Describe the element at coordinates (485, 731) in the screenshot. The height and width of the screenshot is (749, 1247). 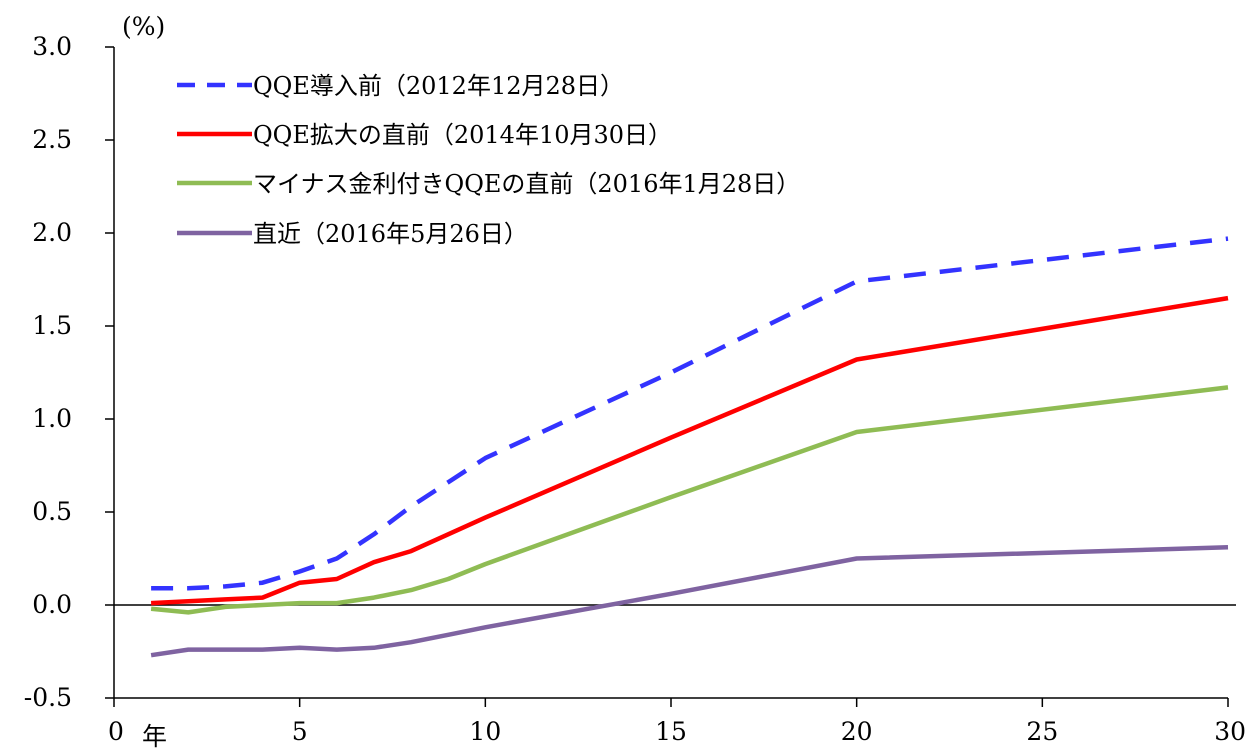
I see `x-tick-label: 10` at that location.